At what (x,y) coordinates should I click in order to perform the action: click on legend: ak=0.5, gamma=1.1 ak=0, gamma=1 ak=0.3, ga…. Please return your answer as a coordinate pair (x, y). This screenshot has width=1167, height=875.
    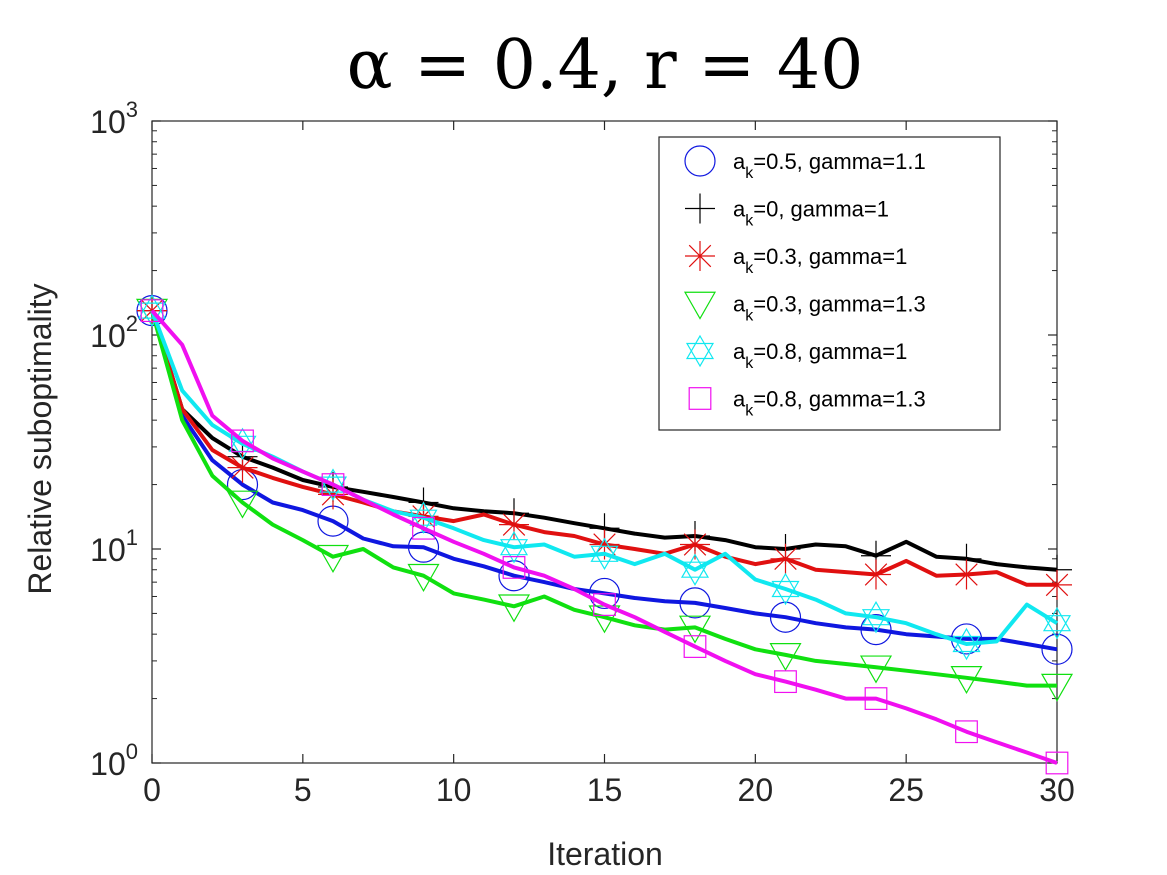
    Looking at the image, I should click on (829, 283).